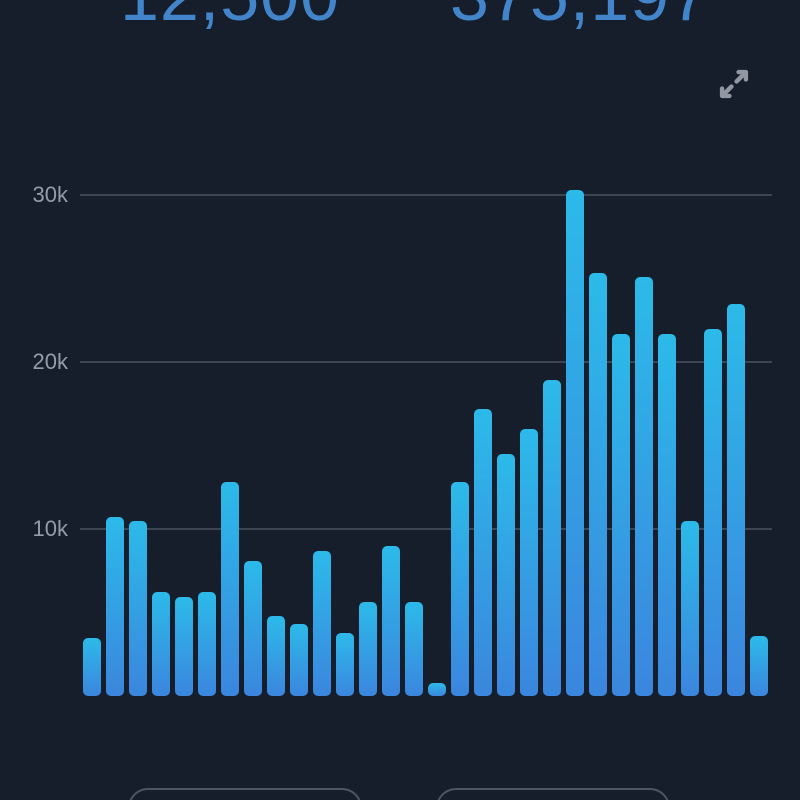 The height and width of the screenshot is (800, 800). What do you see at coordinates (230, 15) in the screenshot?
I see `stat-left-value: 12,500` at bounding box center [230, 15].